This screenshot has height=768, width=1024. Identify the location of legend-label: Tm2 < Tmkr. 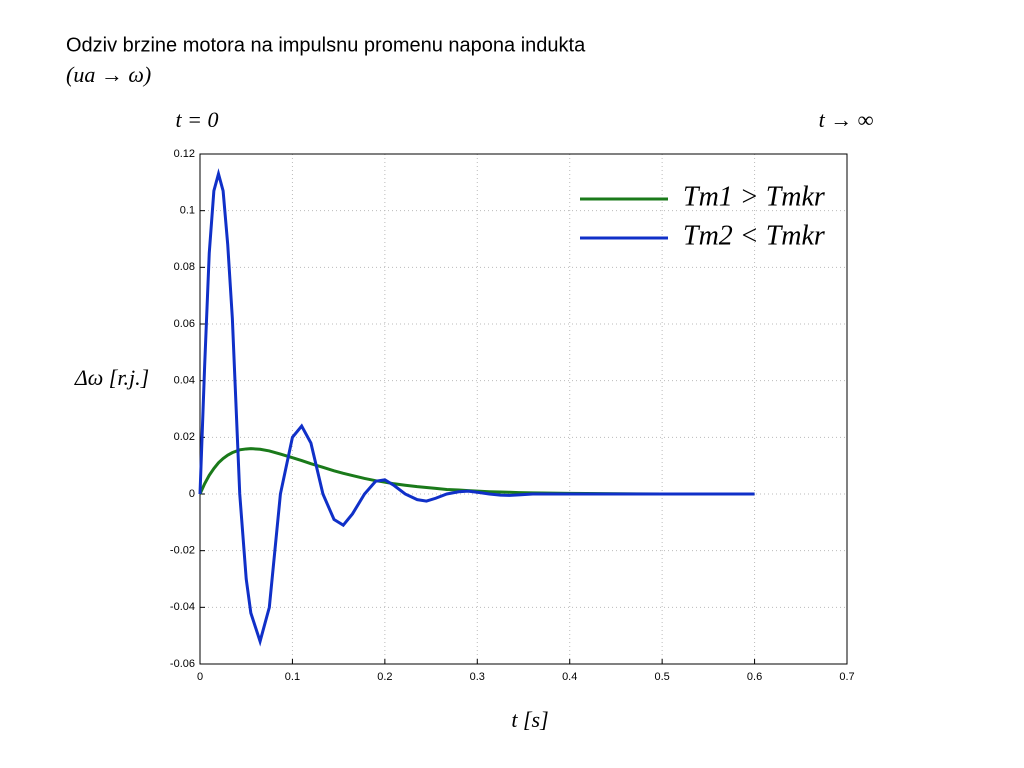
(754, 235).